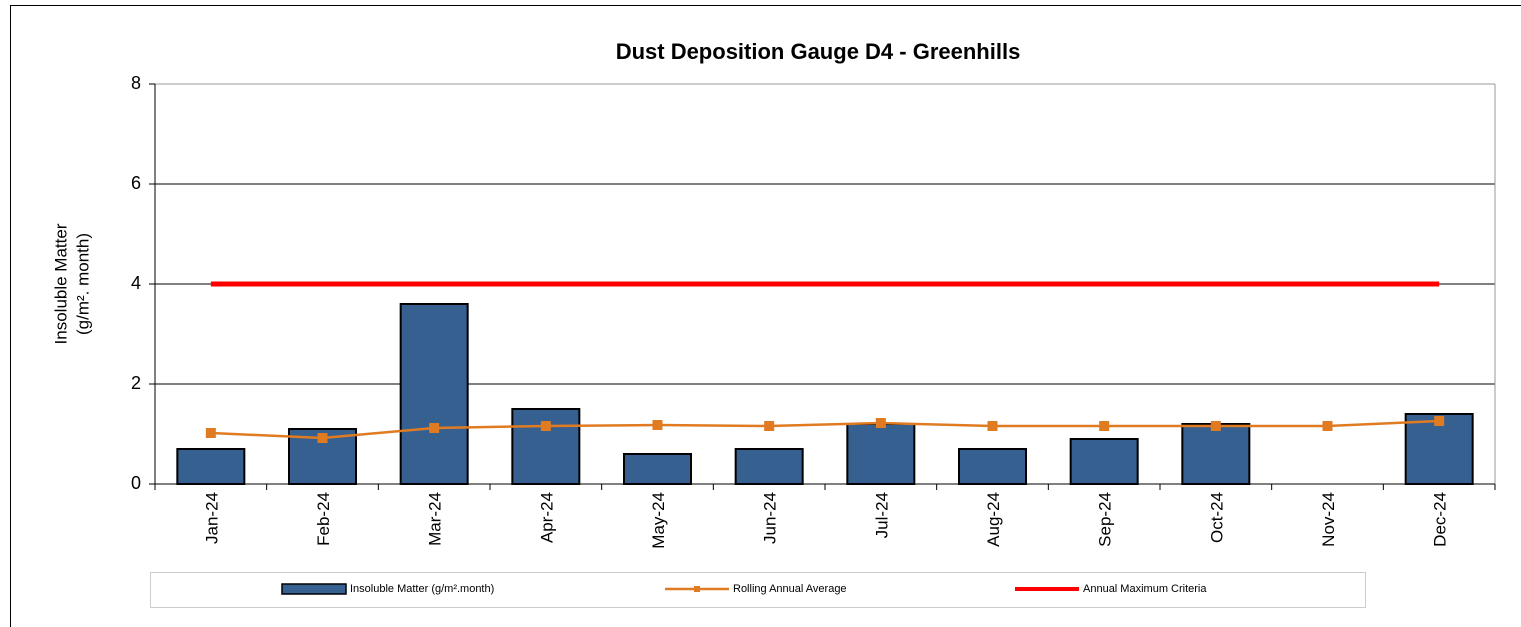  I want to click on y-tick-label: 6, so click(136, 183).